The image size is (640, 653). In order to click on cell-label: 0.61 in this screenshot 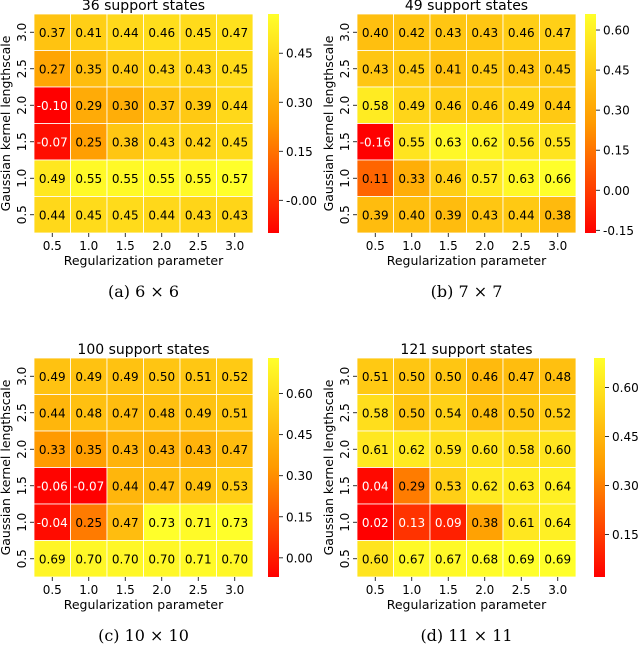, I will do `click(521, 523)`.